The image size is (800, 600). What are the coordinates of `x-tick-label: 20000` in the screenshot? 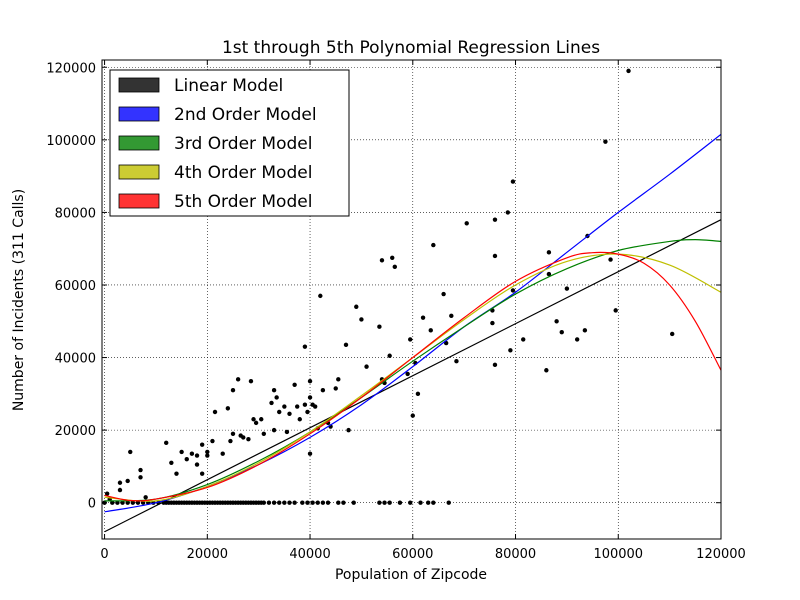 It's located at (207, 554).